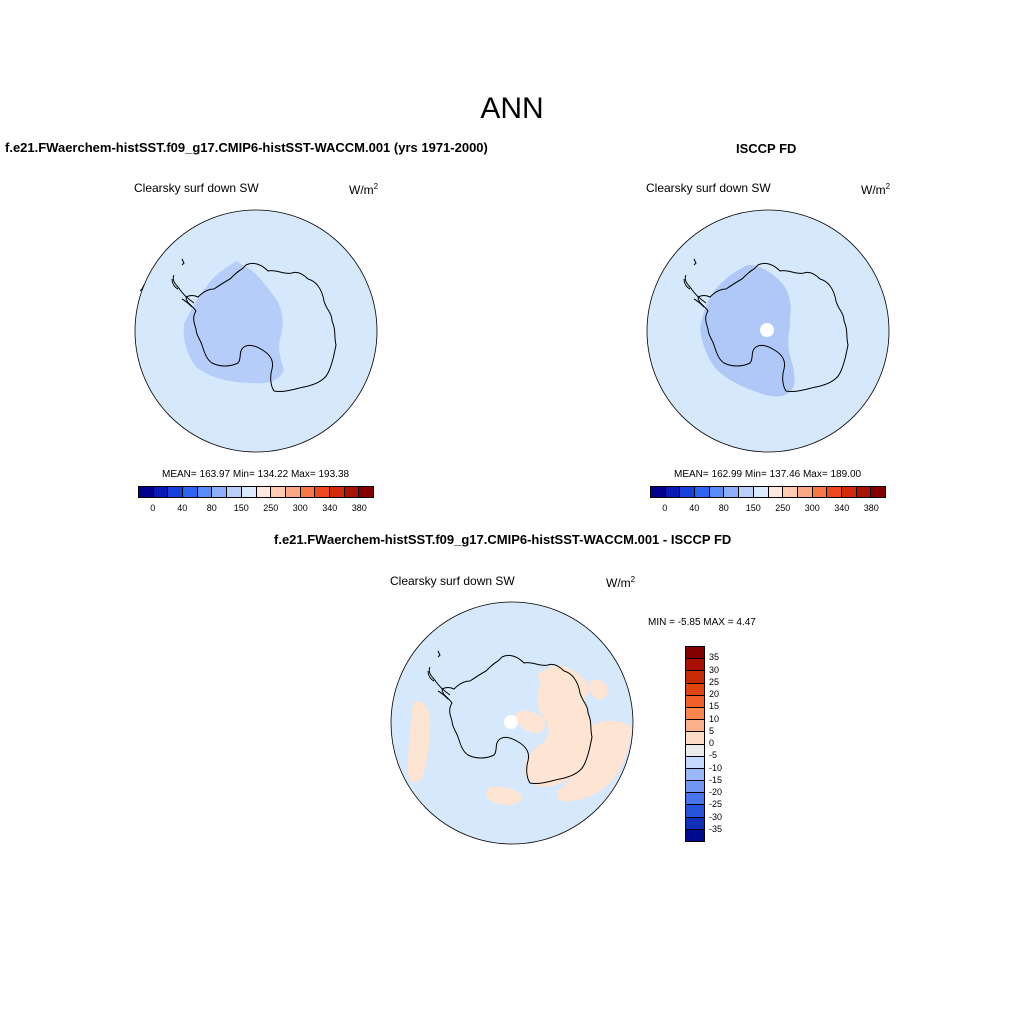 Image resolution: width=1024 pixels, height=1024 pixels. What do you see at coordinates (767, 330) in the screenshot?
I see `obs-pole-hole` at bounding box center [767, 330].